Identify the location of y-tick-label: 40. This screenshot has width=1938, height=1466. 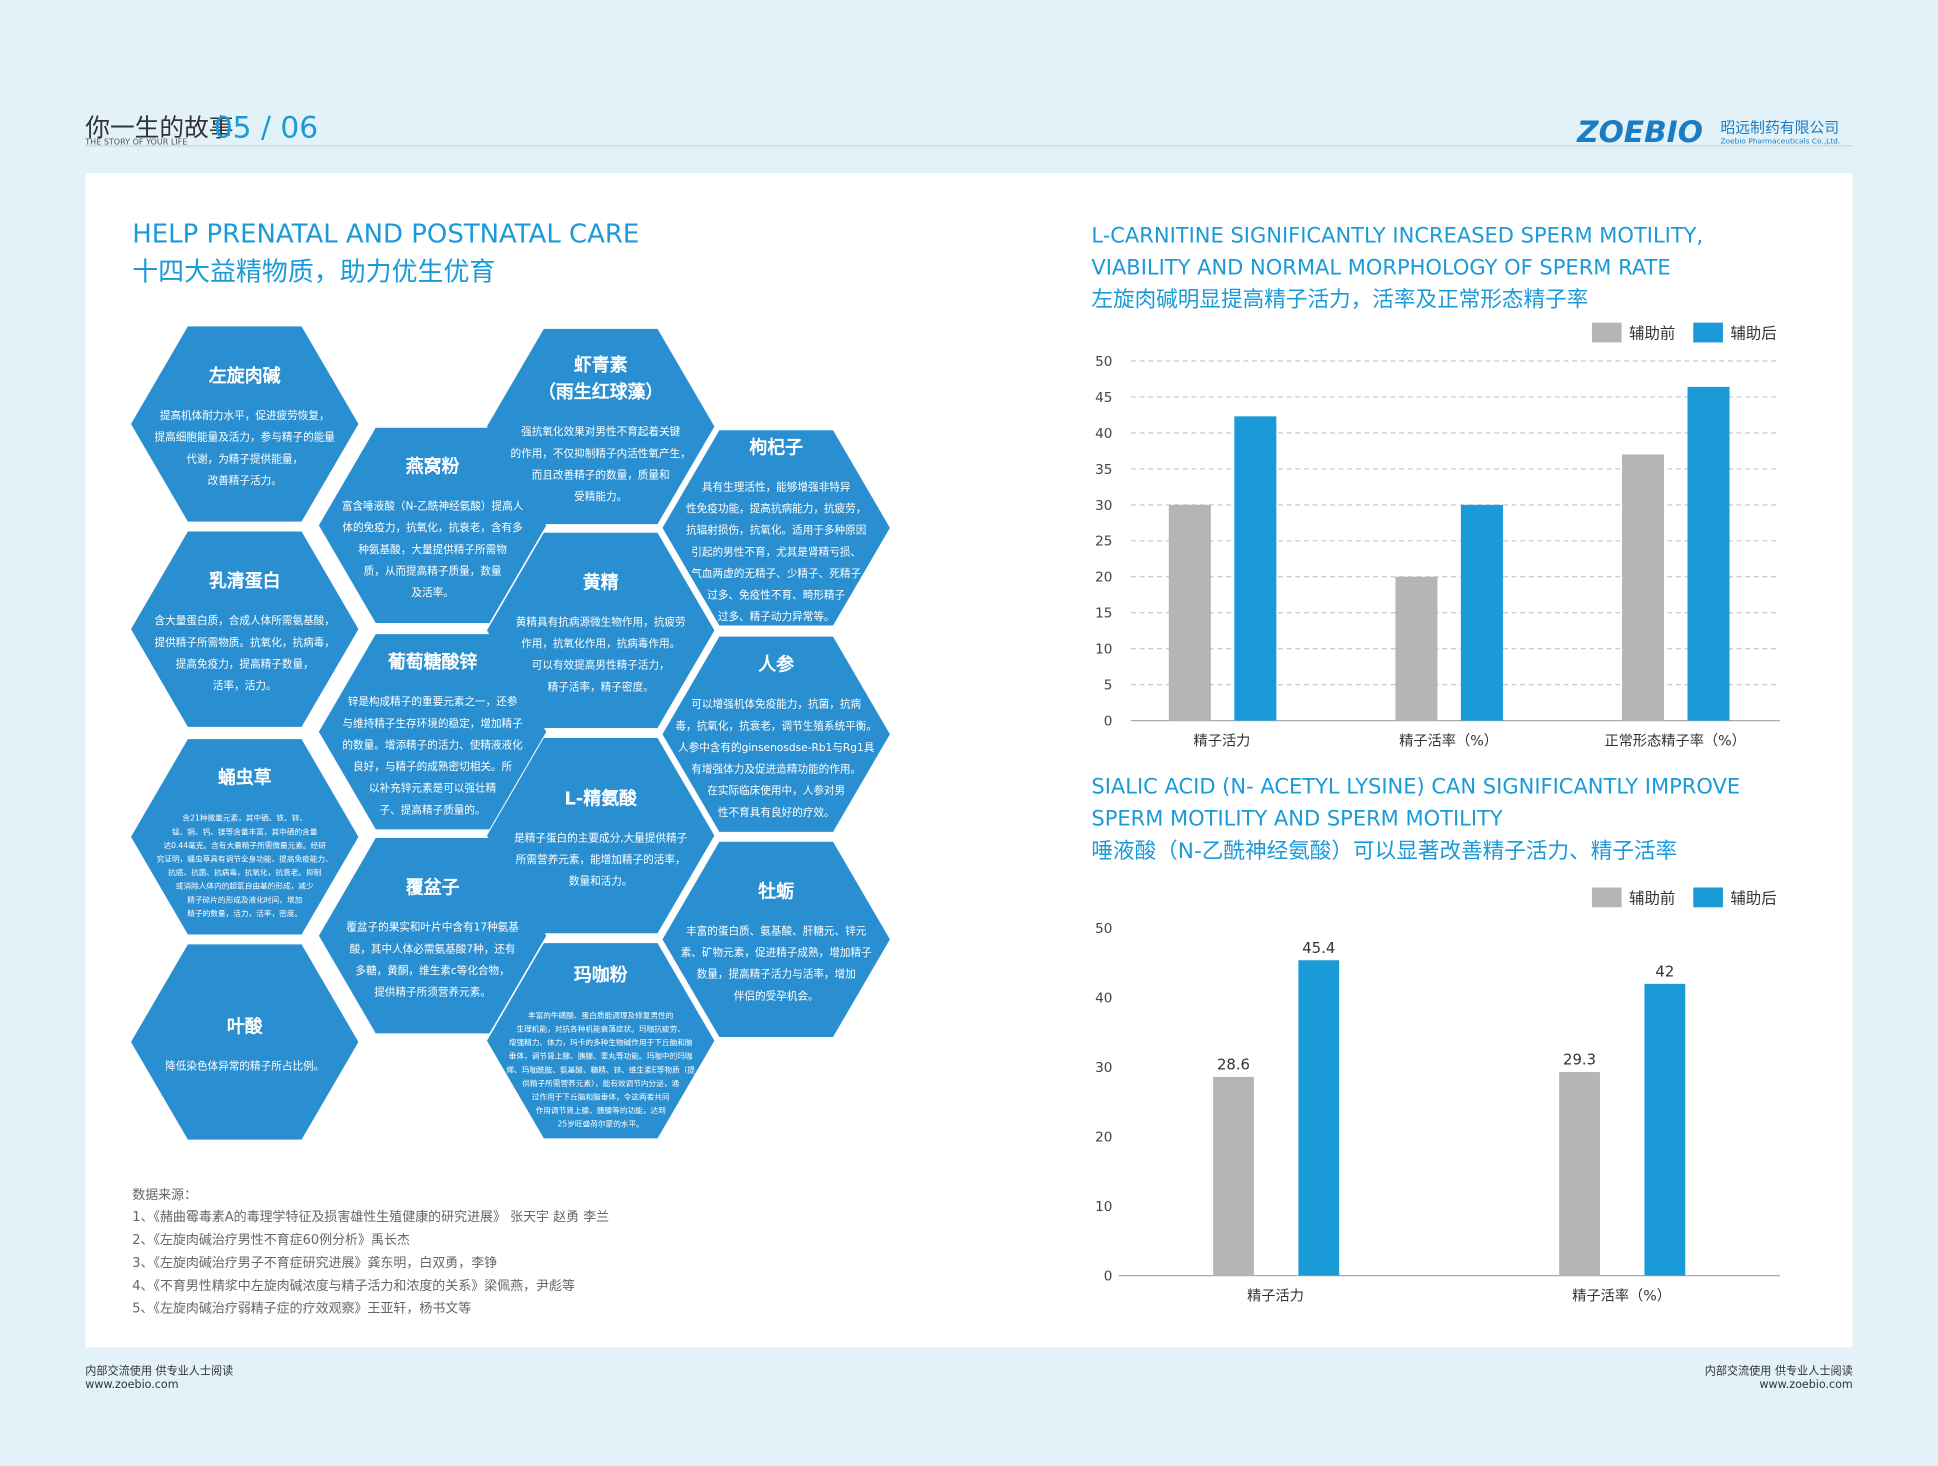
(1103, 999).